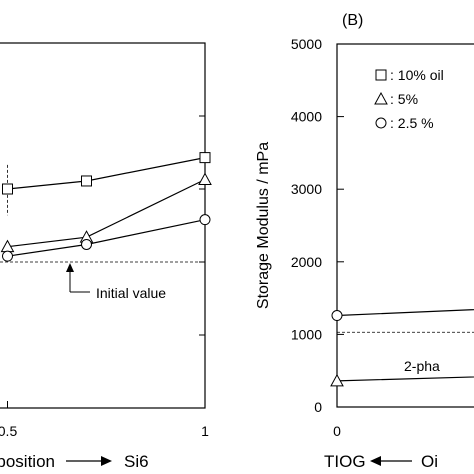 The image size is (474, 474). I want to click on panel-label: (B), so click(352, 20).